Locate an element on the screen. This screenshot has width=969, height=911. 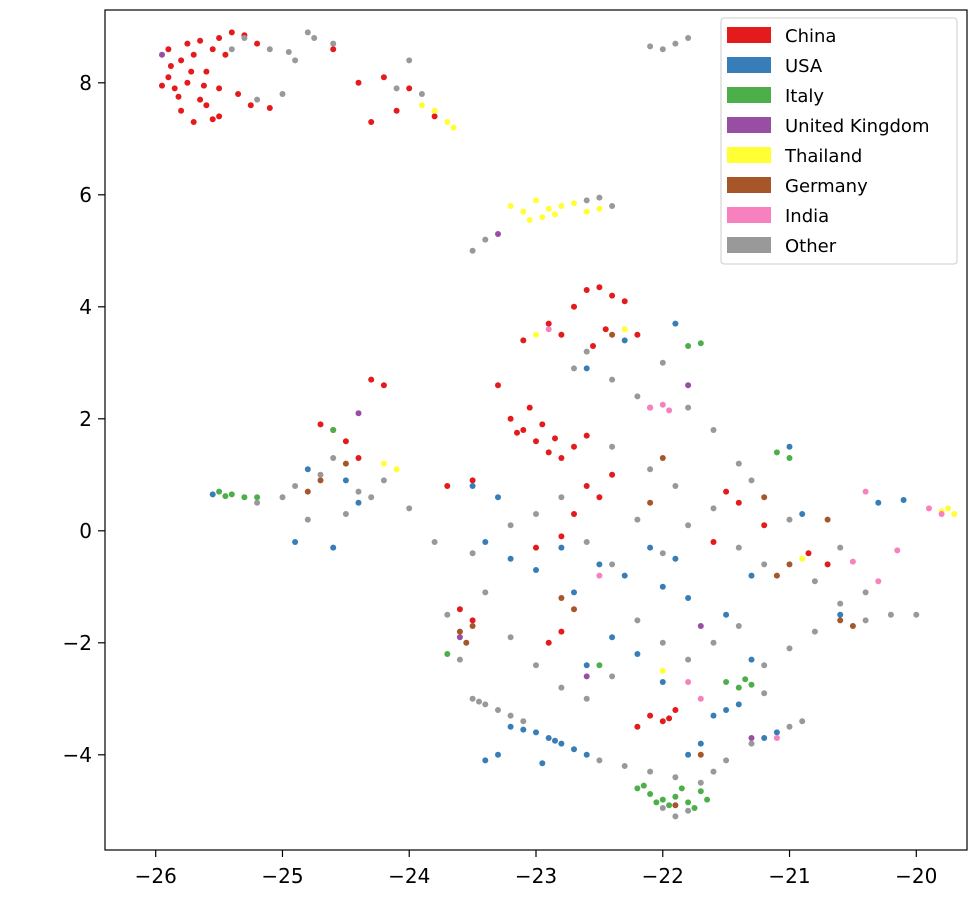
x-tick-label-5: −21 is located at coordinates (789, 876).